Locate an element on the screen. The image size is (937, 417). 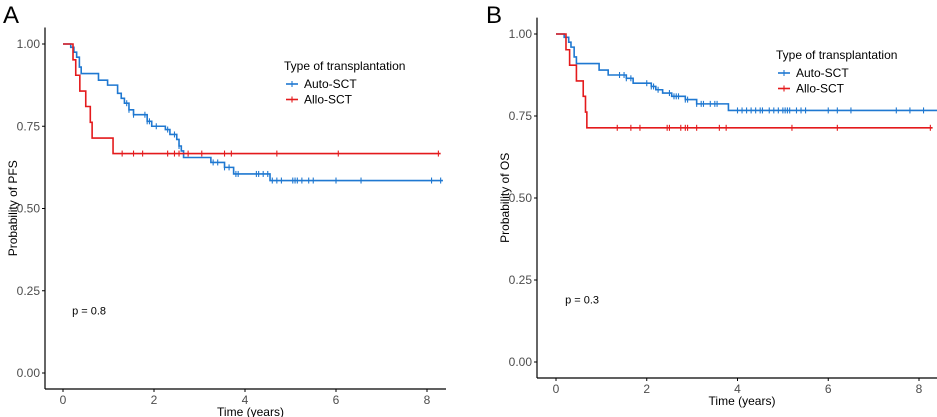
y-axis-title: Probability of OS is located at coordinates (505, 198).